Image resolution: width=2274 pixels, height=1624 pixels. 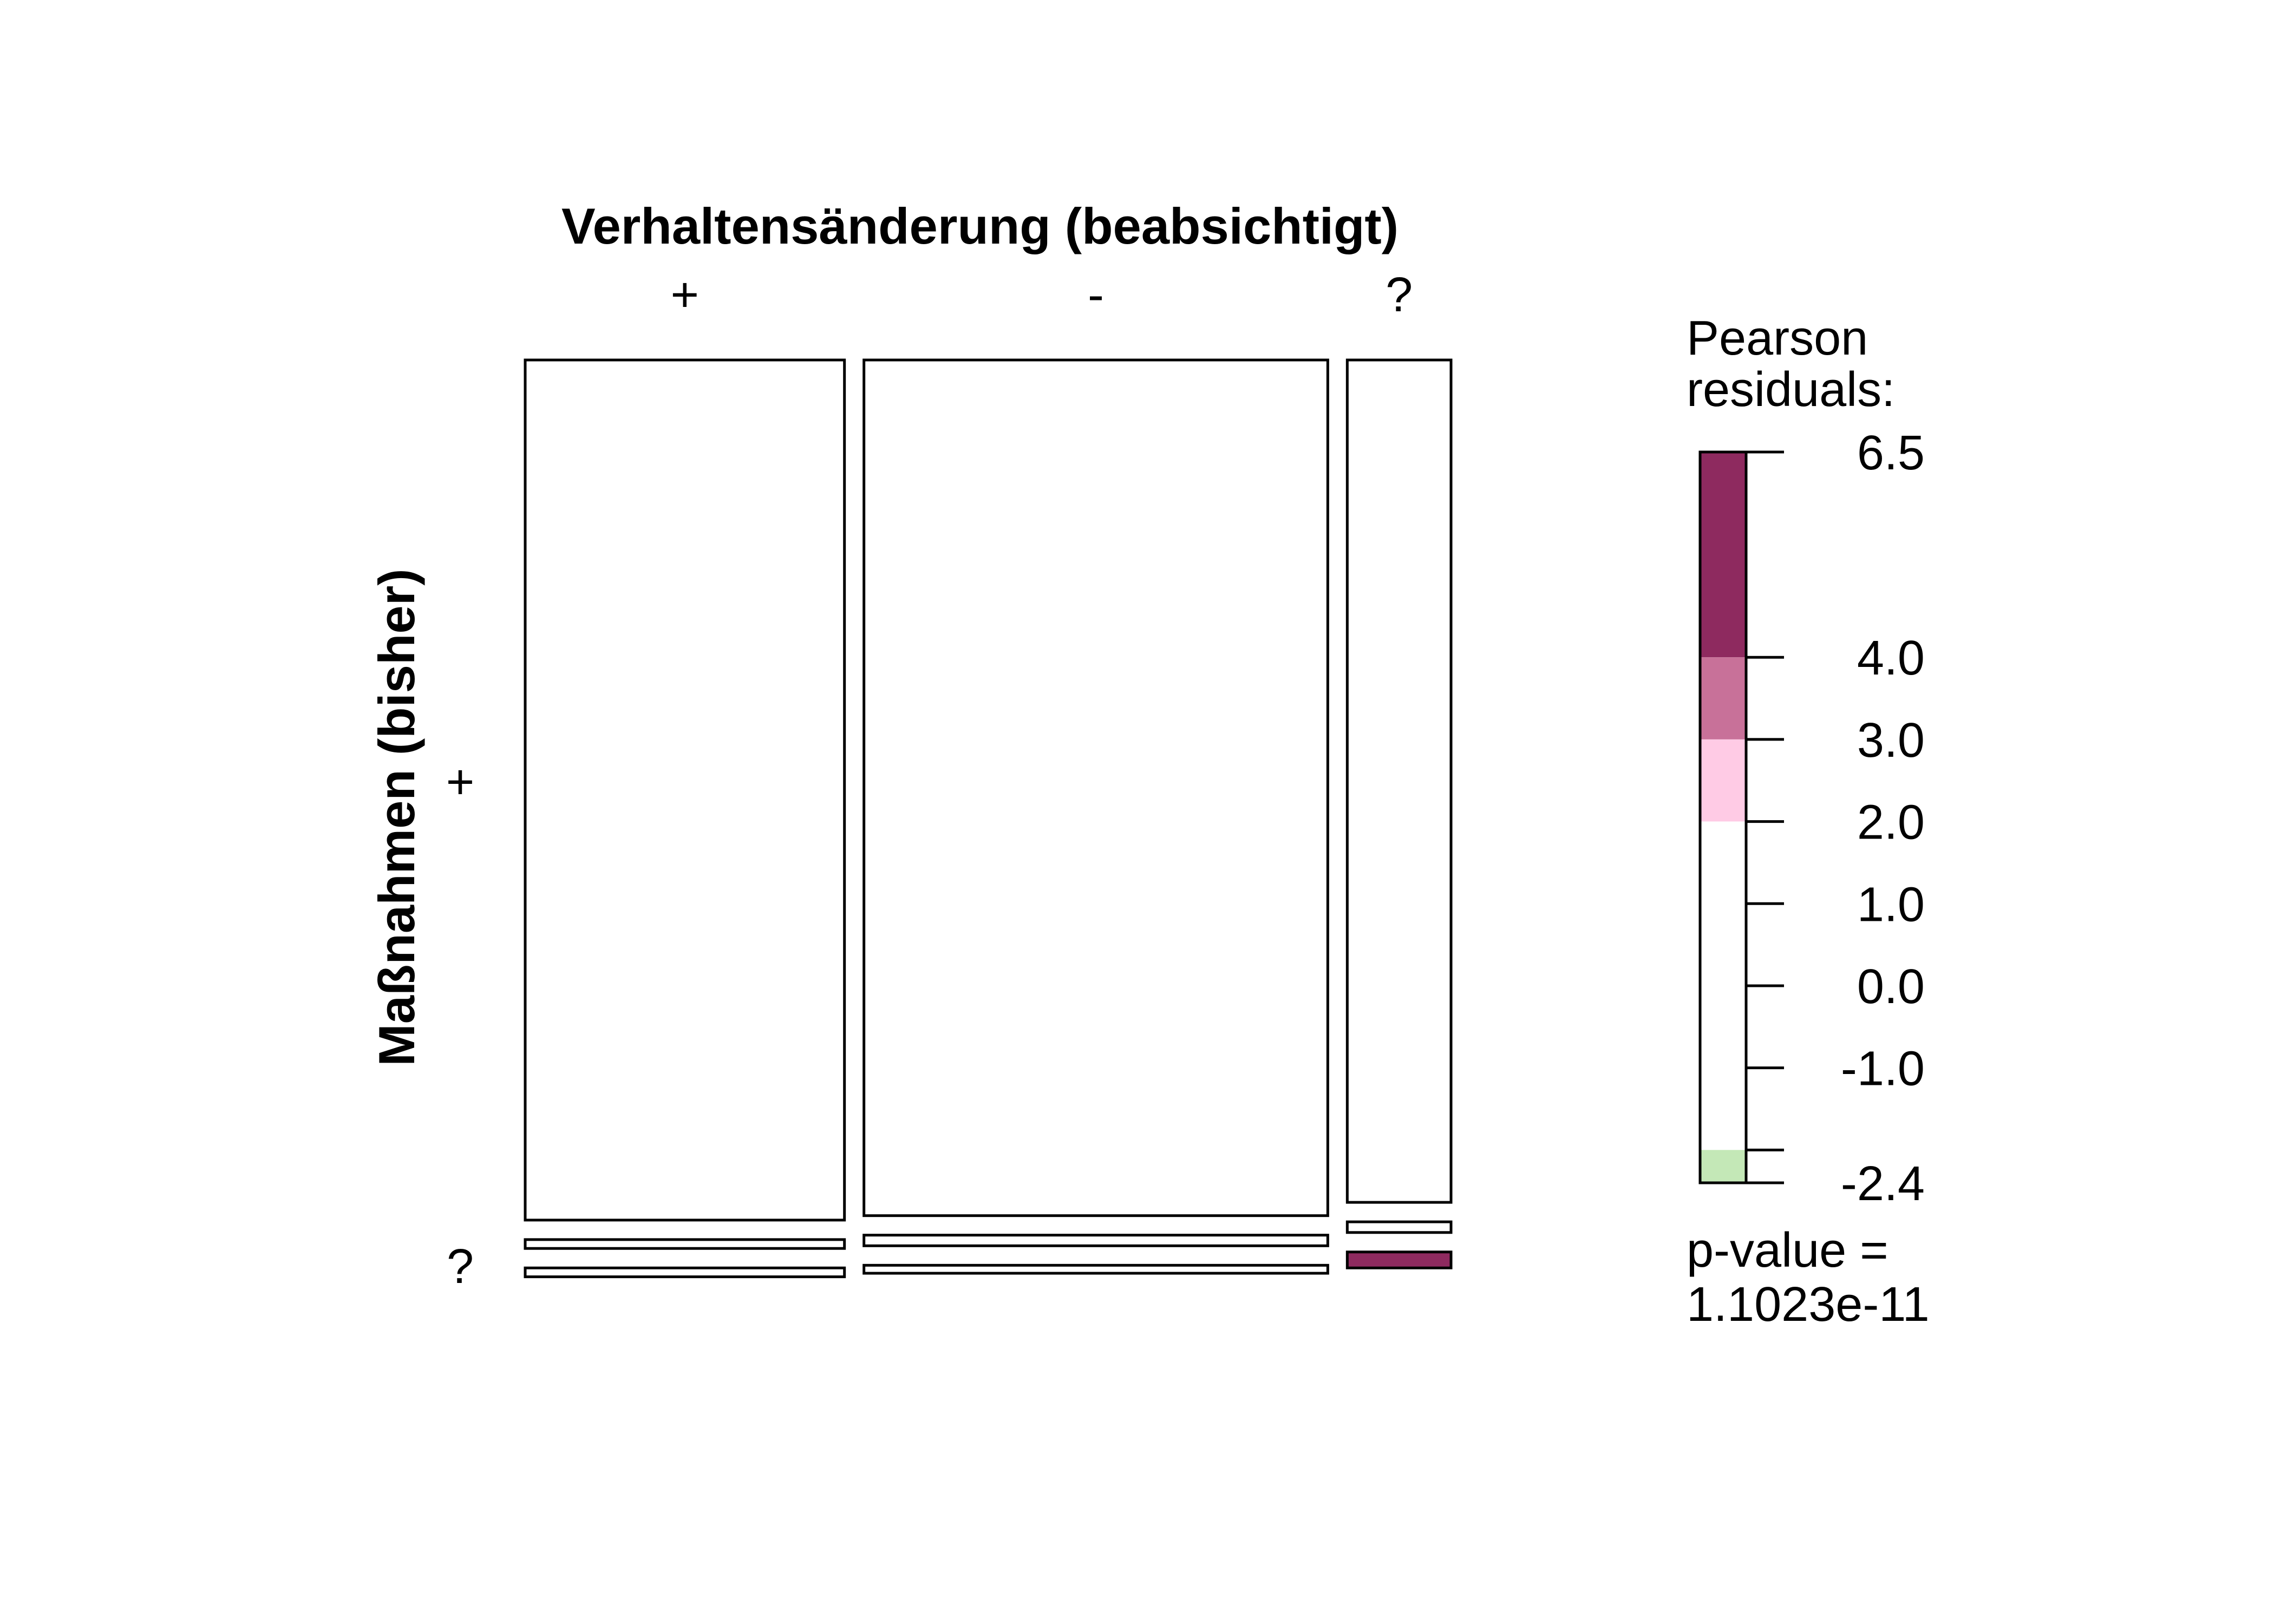 What do you see at coordinates (1891, 905) in the screenshot?
I see `legend-tick-label-4: 1.0` at bounding box center [1891, 905].